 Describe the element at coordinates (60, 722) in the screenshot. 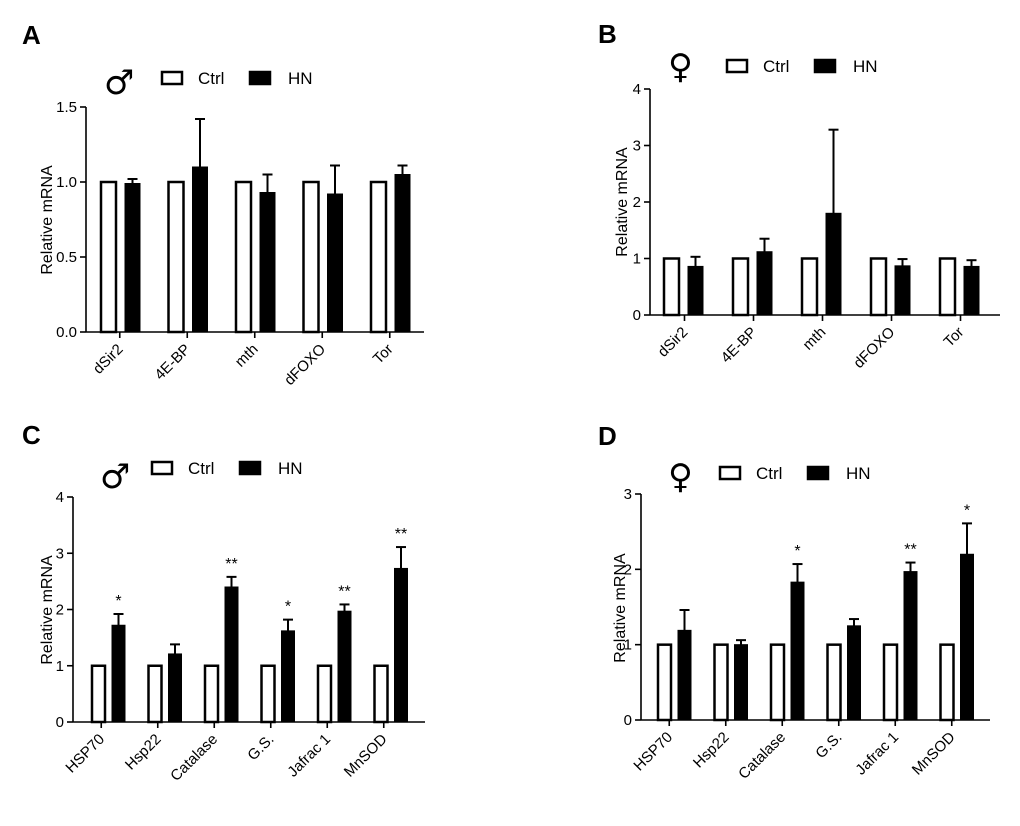

I see `y-tick-label: 0` at that location.